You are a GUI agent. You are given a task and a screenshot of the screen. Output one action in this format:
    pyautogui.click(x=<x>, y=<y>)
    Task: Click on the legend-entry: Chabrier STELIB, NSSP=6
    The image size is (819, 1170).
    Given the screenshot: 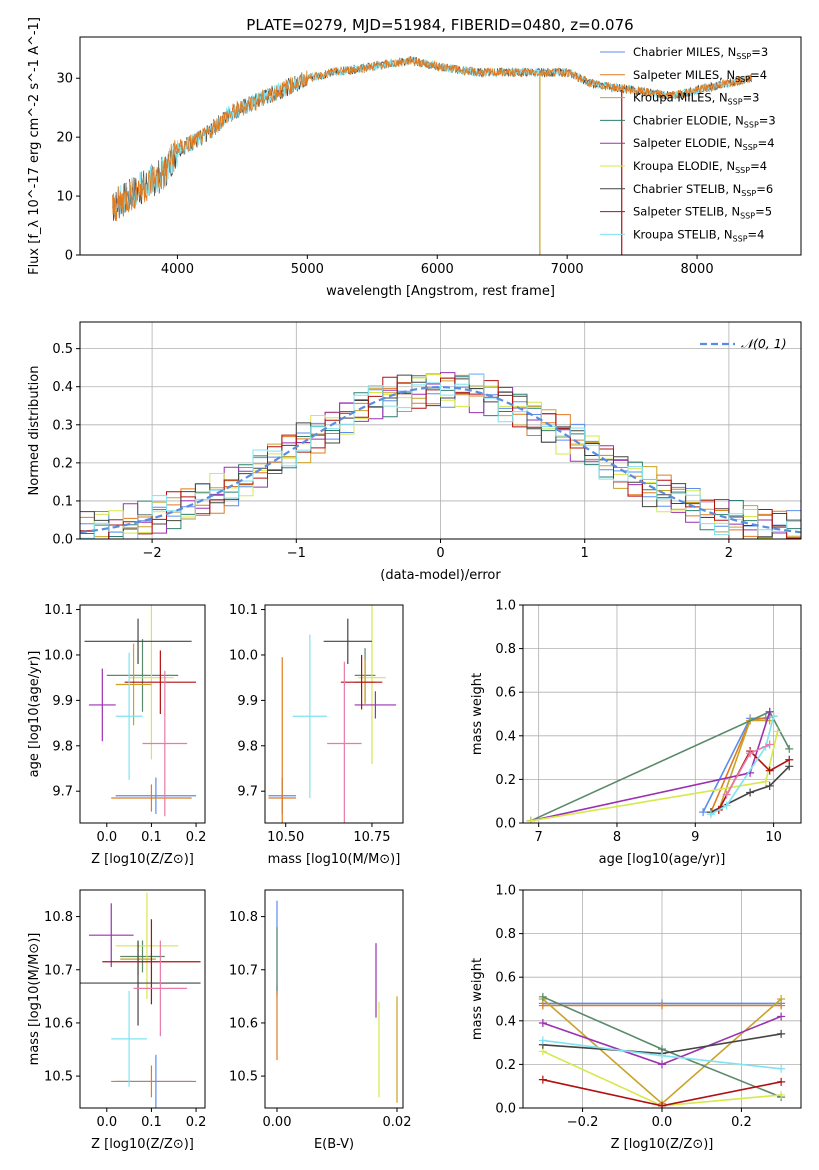 What is the action you would take?
    pyautogui.click(x=703, y=190)
    